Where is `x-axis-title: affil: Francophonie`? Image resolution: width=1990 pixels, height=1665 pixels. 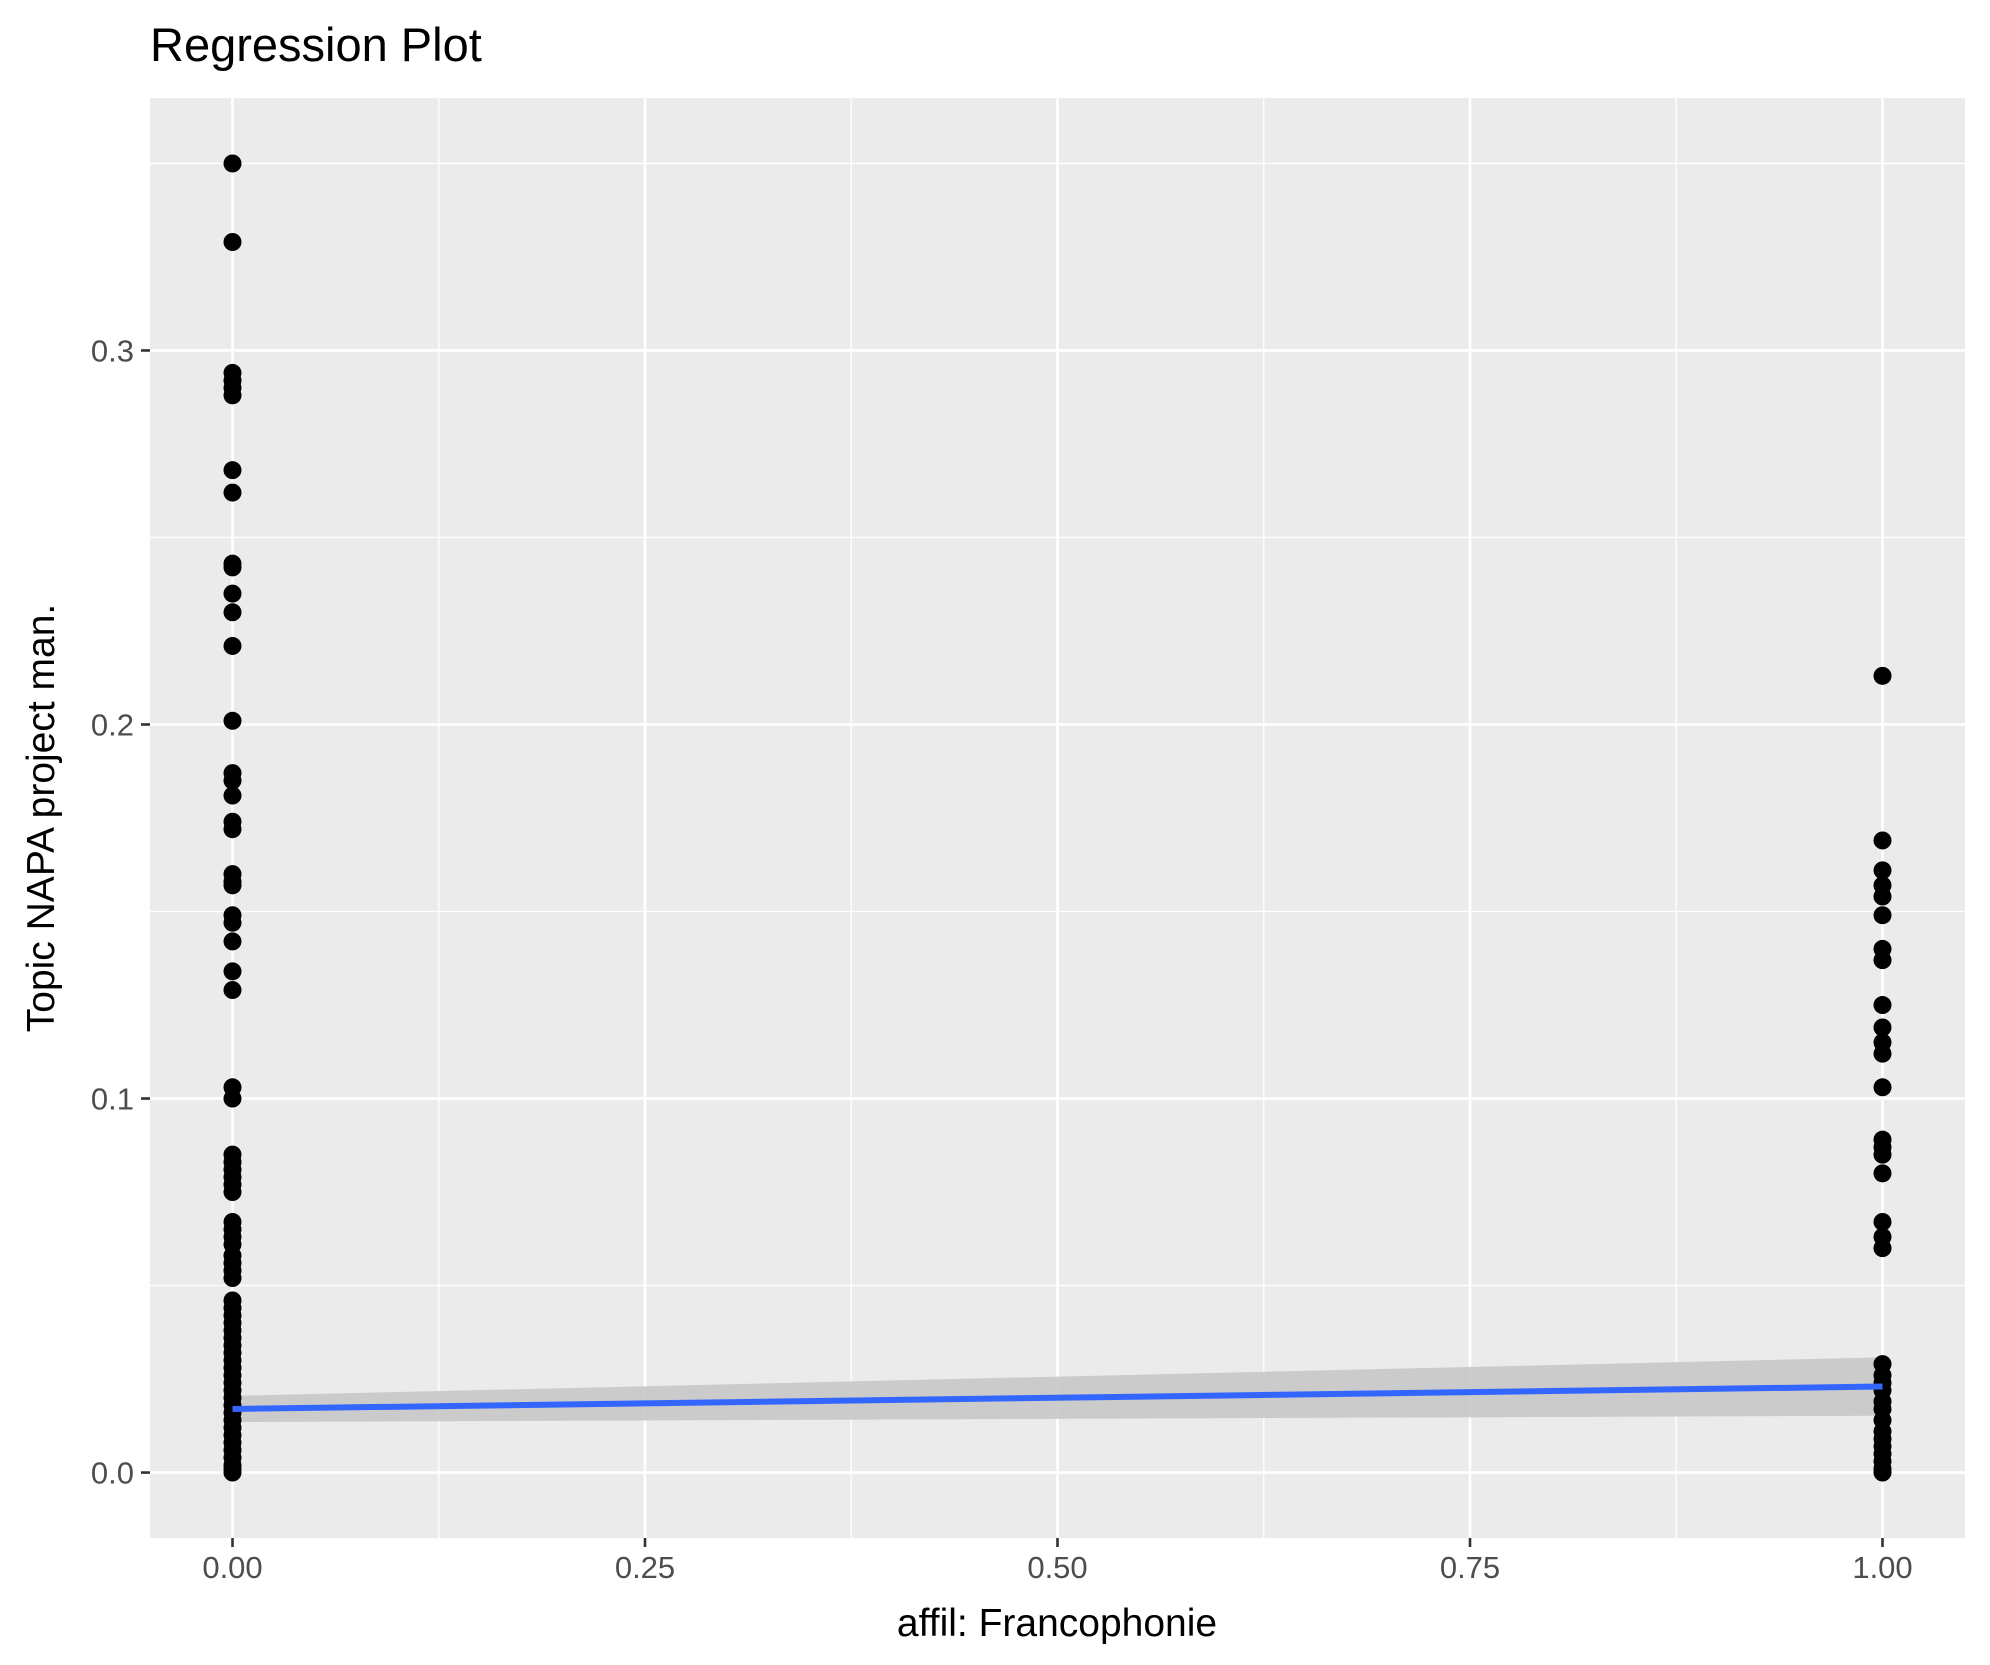
x-axis-title: affil: Francophonie is located at coordinates (1057, 1623).